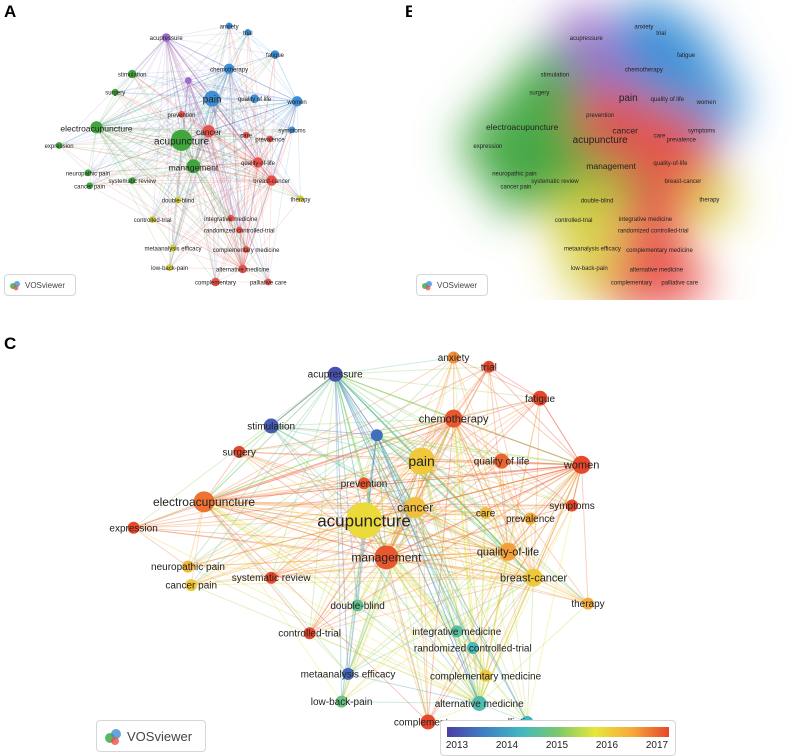 The height and width of the screenshot is (756, 800). What do you see at coordinates (452, 285) in the screenshot?
I see `vosviewer-badge-b: VOSviewer` at bounding box center [452, 285].